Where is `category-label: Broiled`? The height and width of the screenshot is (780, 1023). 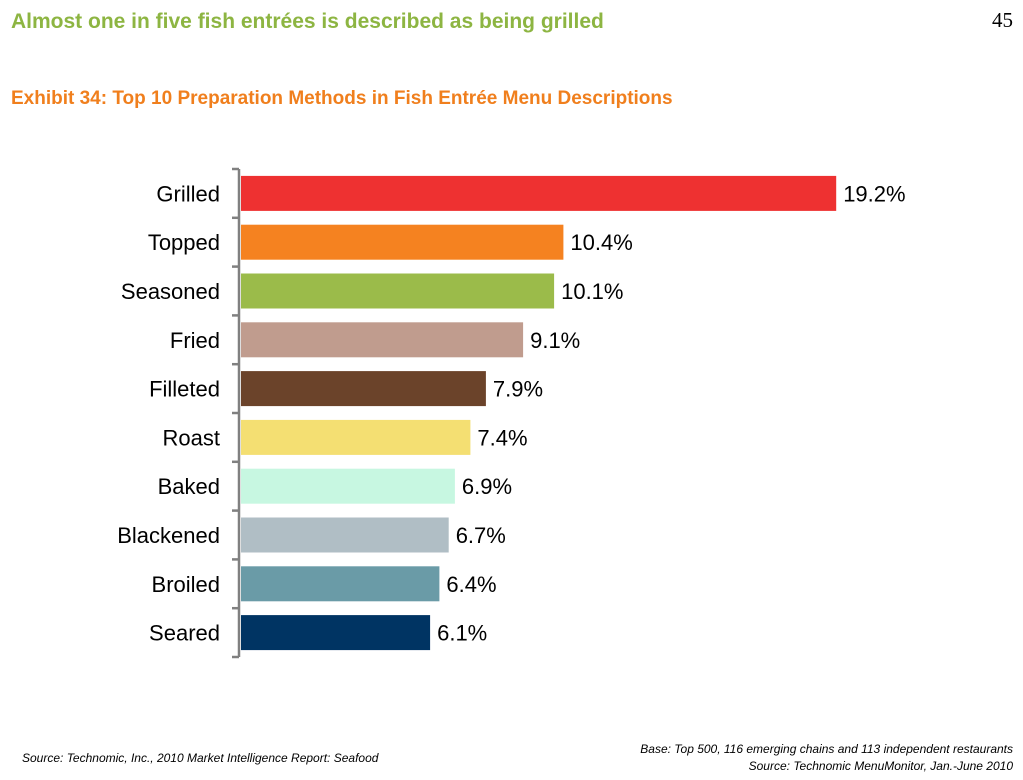
category-label: Broiled is located at coordinates (186, 584).